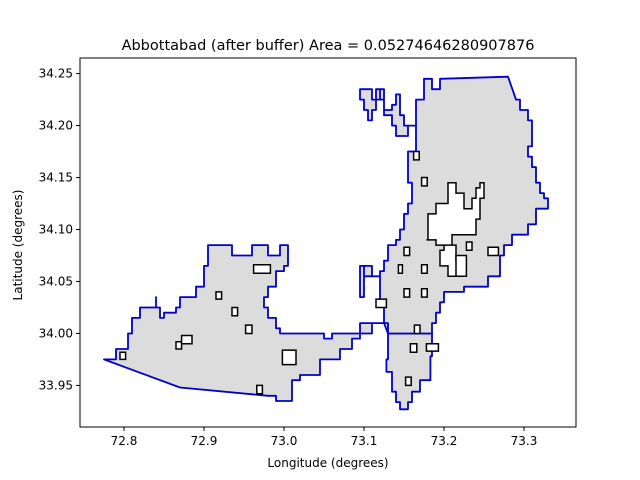 Image resolution: width=640 pixels, height=480 pixels. I want to click on y-axis-label: Latitude (degrees), so click(18, 245).